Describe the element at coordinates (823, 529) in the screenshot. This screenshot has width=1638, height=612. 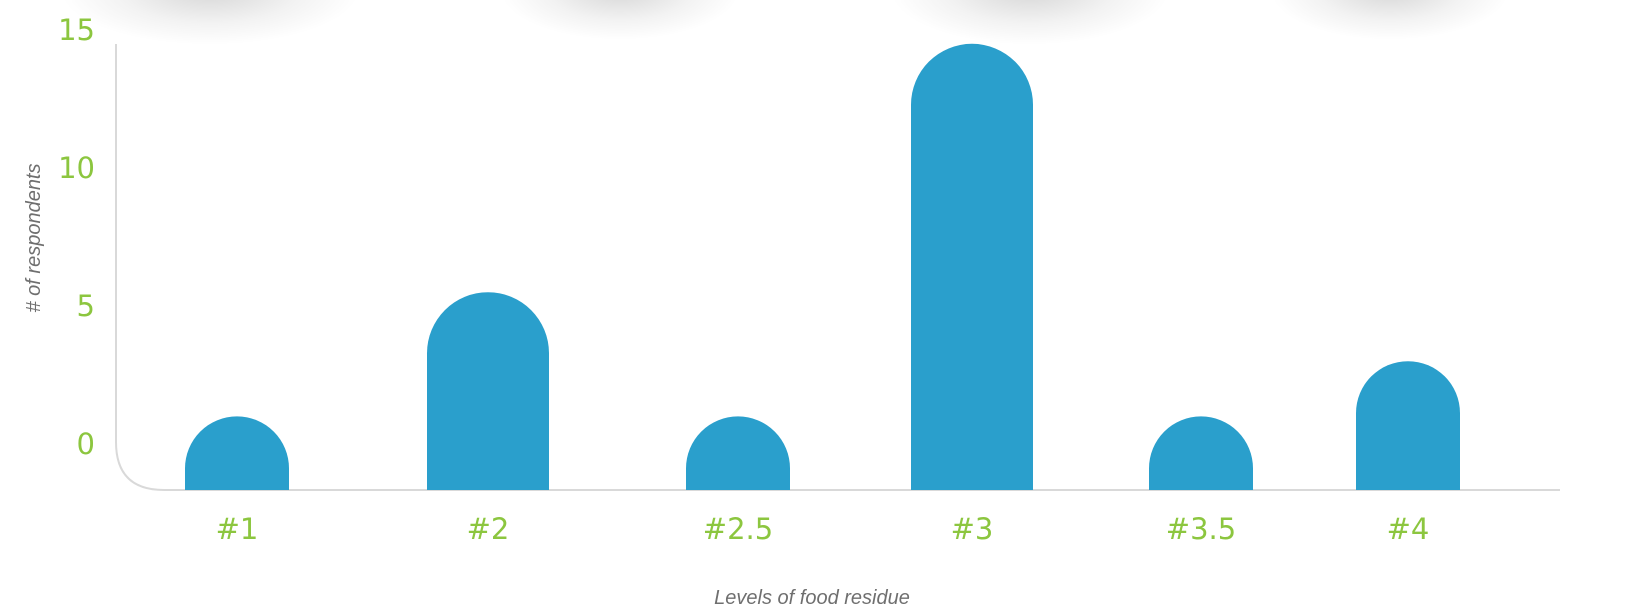
I see `x-axis-ticks: #1 #2 #2.5 #3 #3.5 #4` at that location.